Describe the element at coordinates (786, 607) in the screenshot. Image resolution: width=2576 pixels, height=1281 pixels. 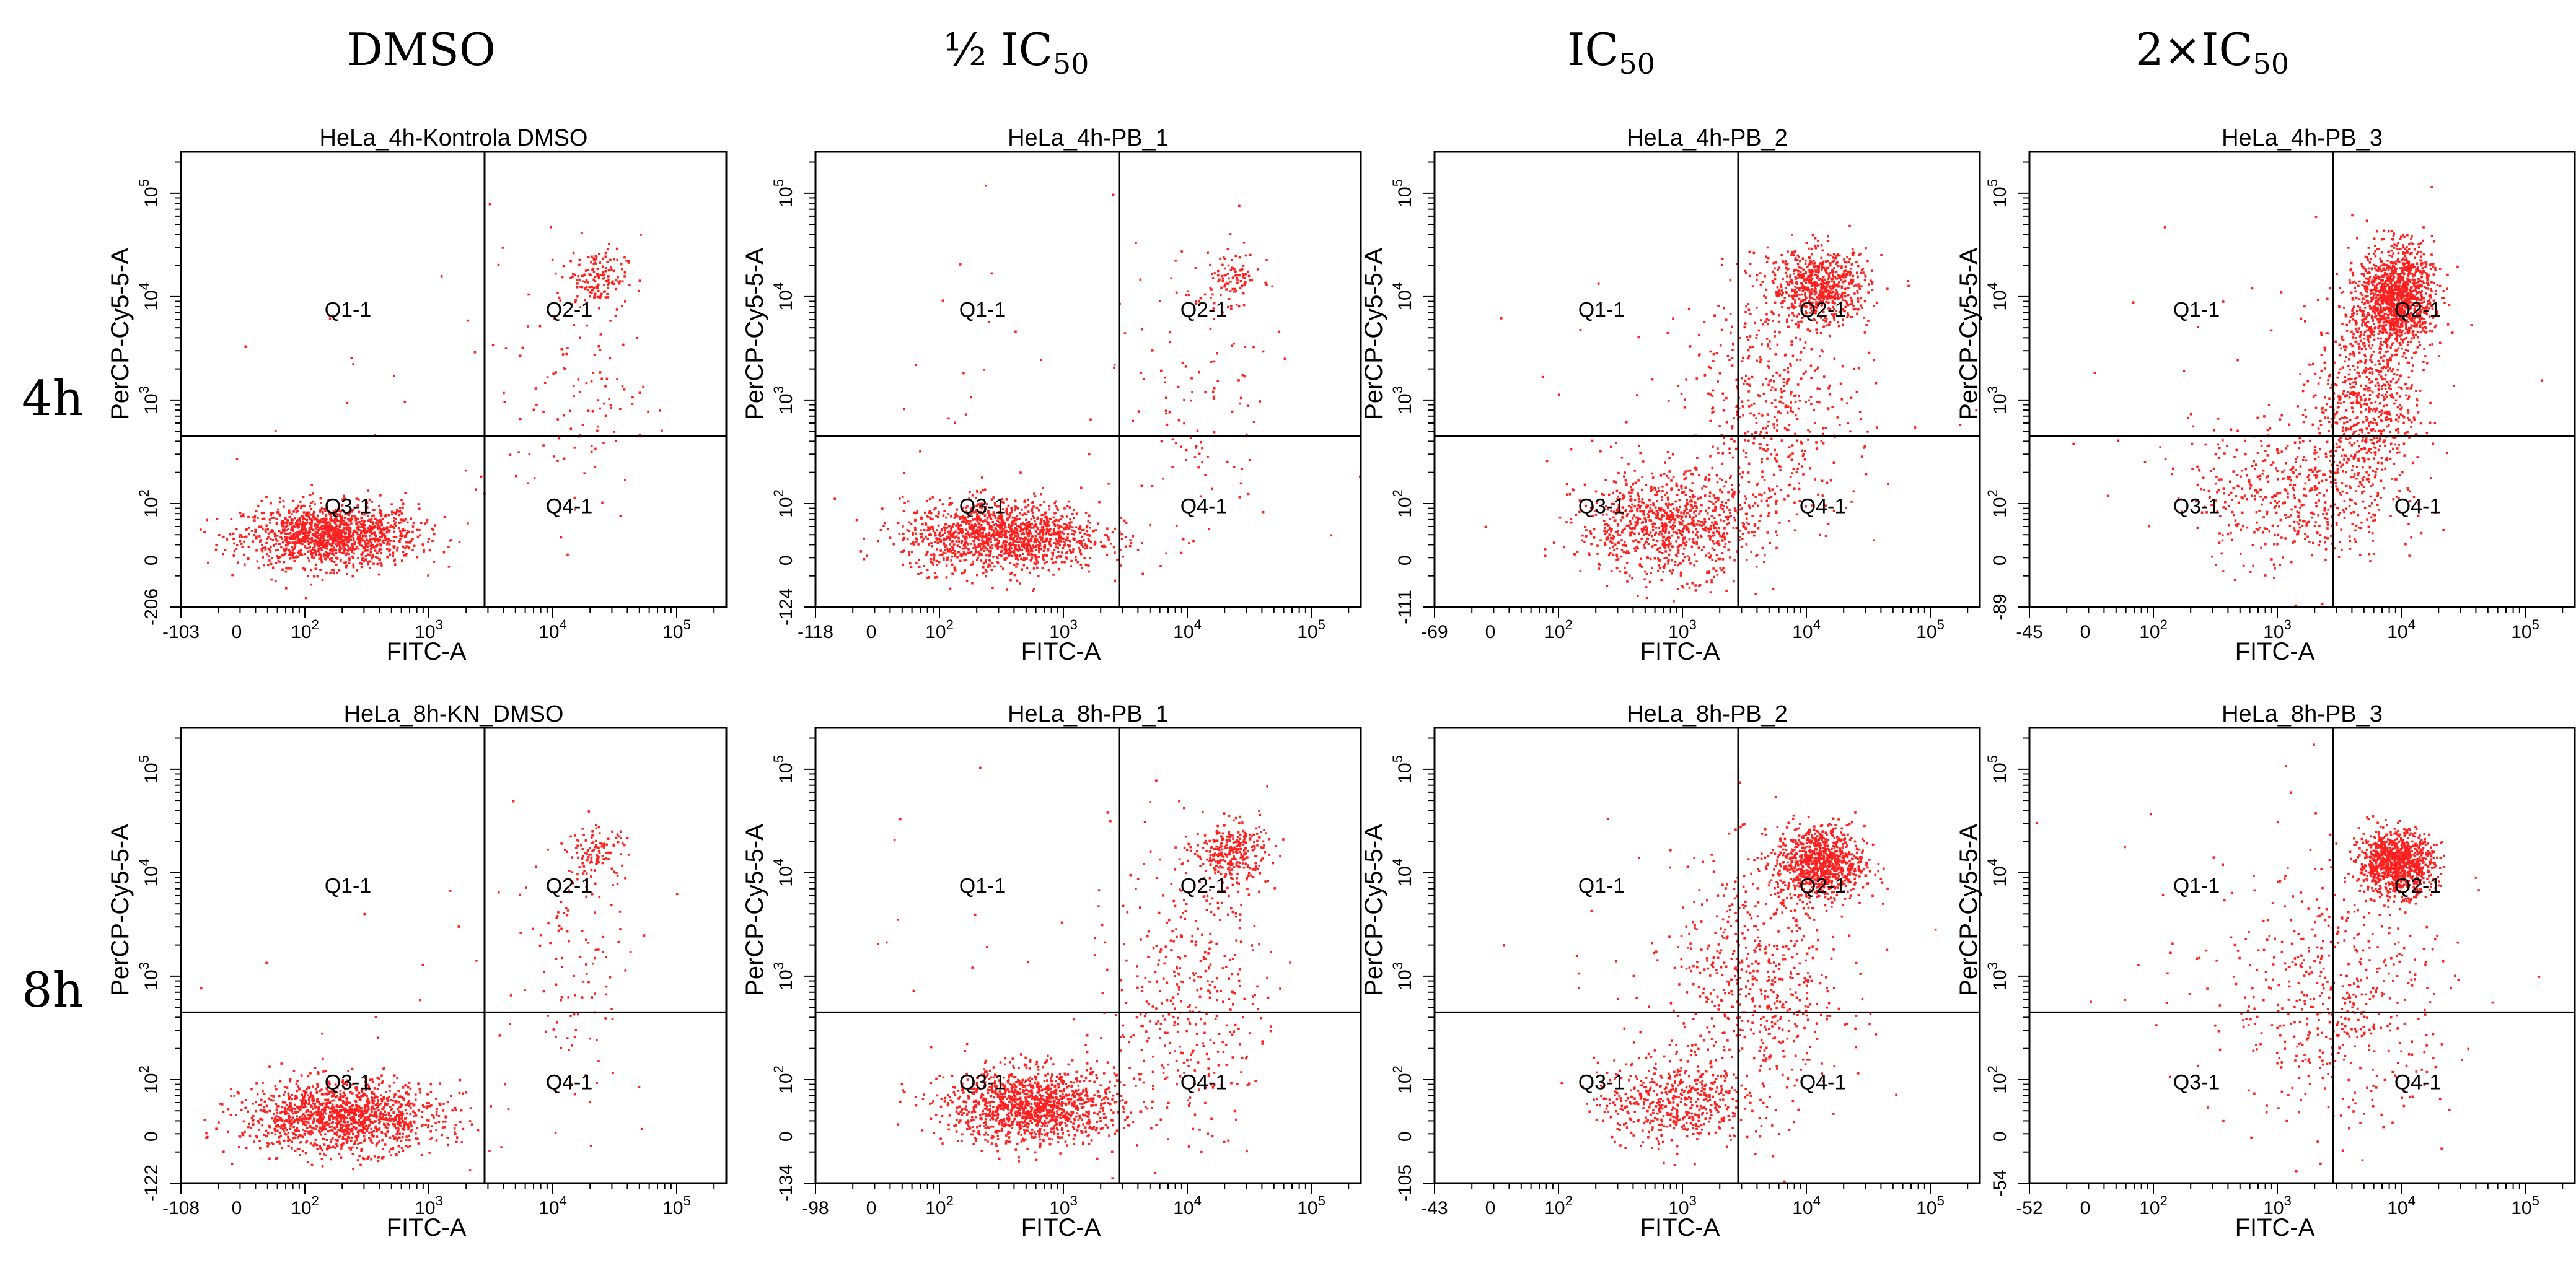
I see `y-min-label: -124` at that location.